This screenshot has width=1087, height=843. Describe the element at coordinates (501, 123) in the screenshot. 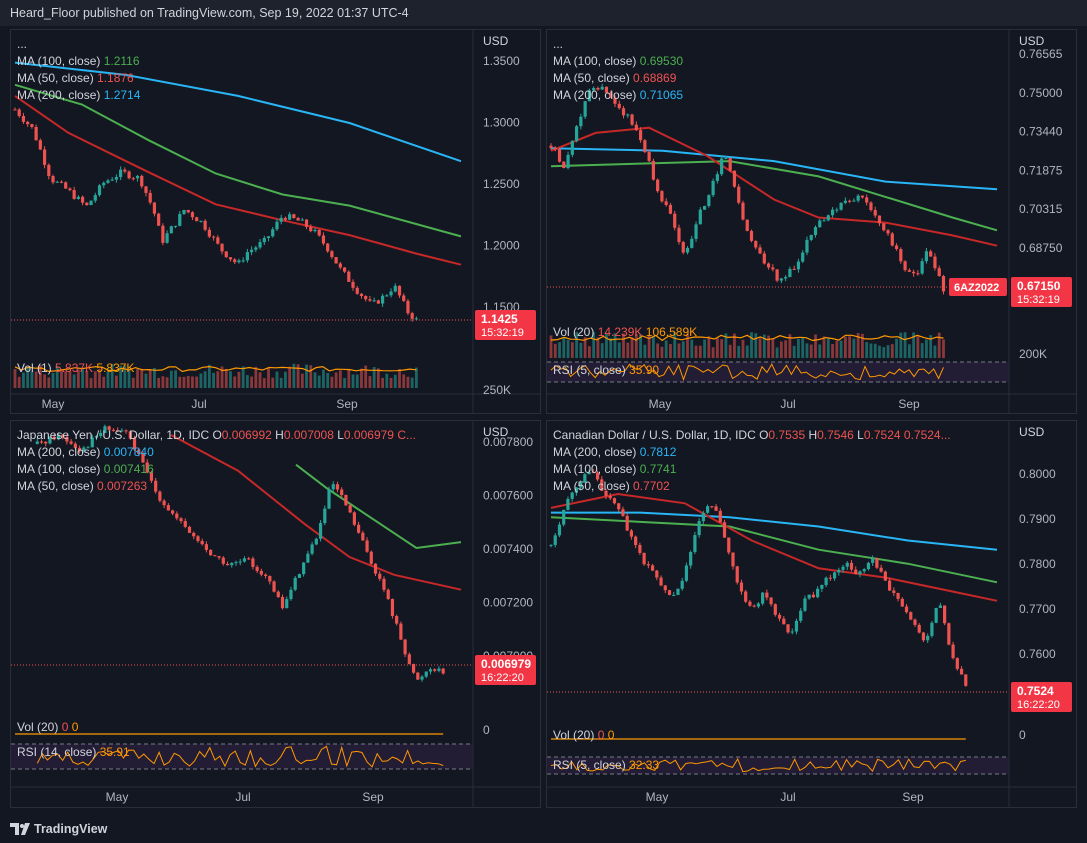

I see `y-tick-label: 1.3000` at that location.